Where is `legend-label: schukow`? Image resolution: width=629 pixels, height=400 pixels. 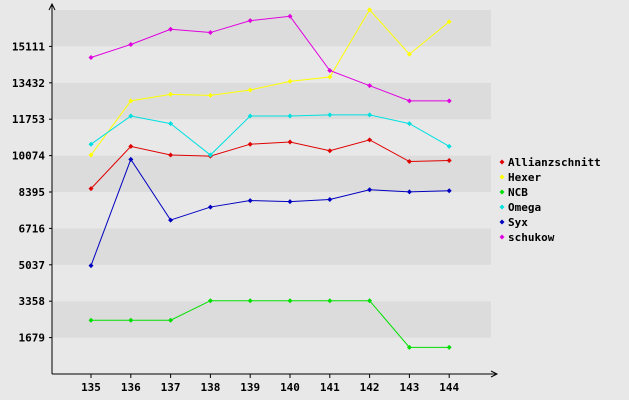
legend-label: schukow is located at coordinates (531, 237).